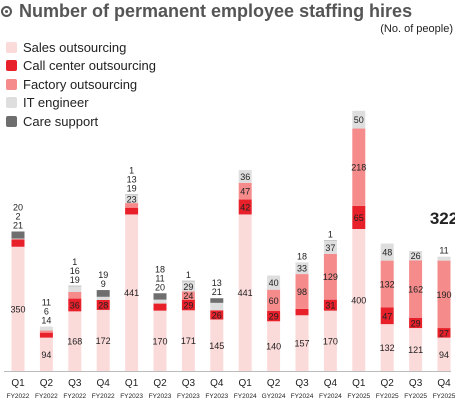 The image size is (455, 402). I want to click on bar-value-label: 9, so click(103, 284).